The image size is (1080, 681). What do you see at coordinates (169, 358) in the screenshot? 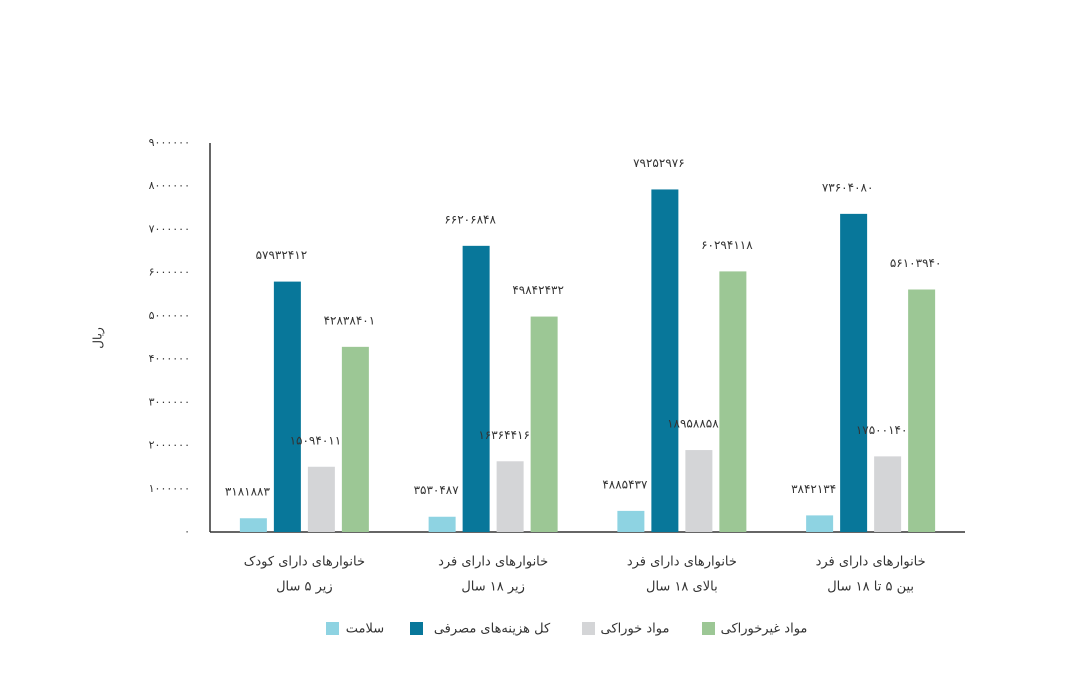
I see `y-tick-label: ۴۰۰۰۰۰۰` at bounding box center [169, 358].